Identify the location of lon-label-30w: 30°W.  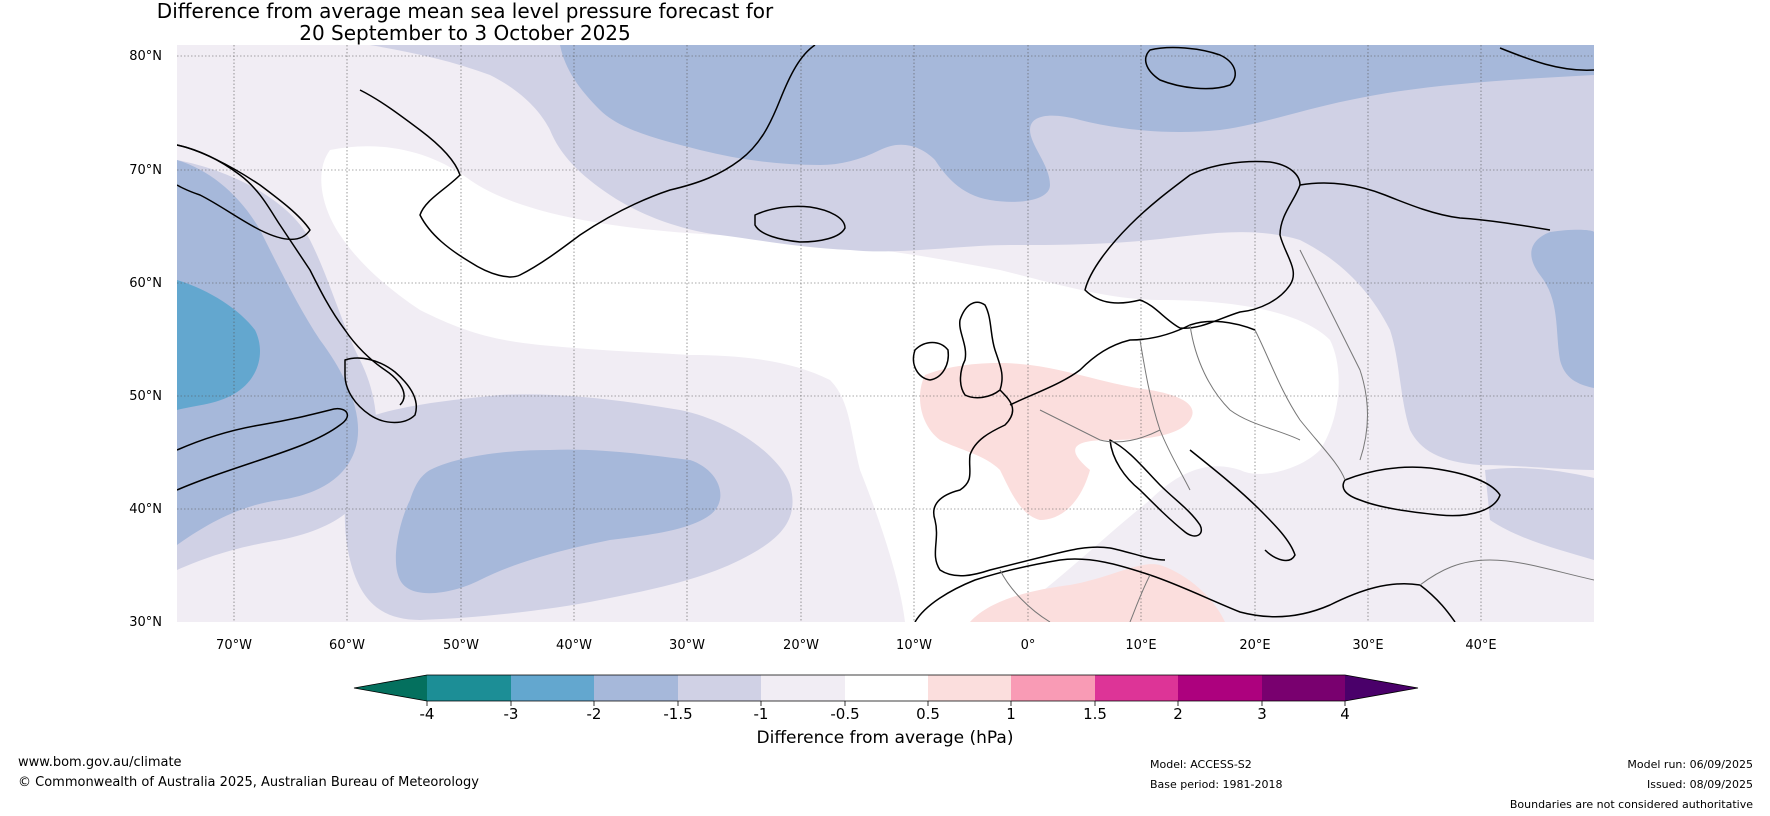
(687, 645).